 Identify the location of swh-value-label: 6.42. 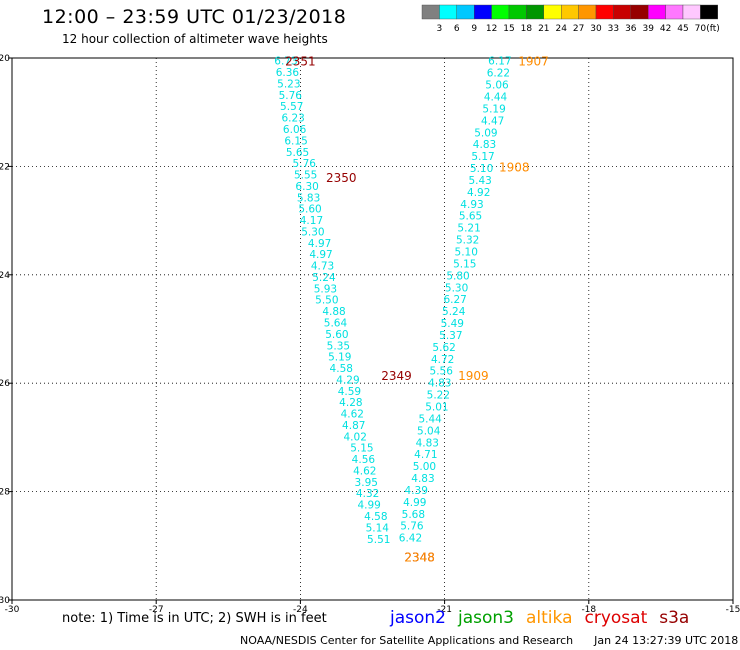
(410, 539).